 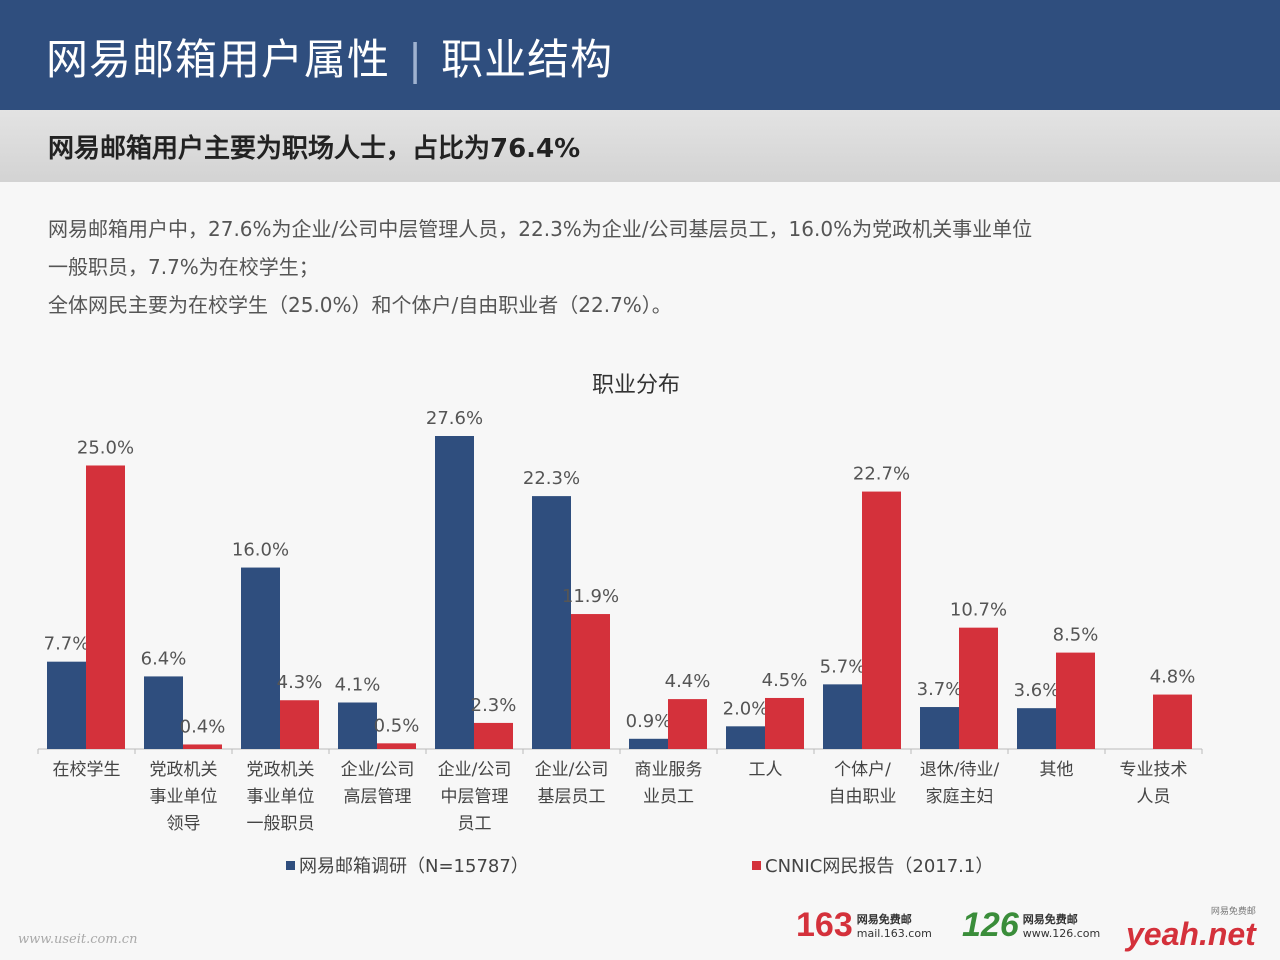 I want to click on category-label: 其他, so click(x=1057, y=770).